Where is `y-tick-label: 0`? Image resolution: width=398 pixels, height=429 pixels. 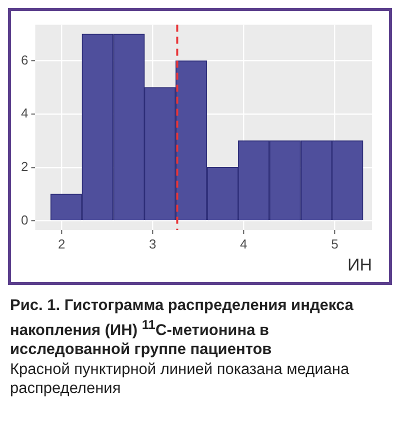 y-tick-label: 0 is located at coordinates (24, 220).